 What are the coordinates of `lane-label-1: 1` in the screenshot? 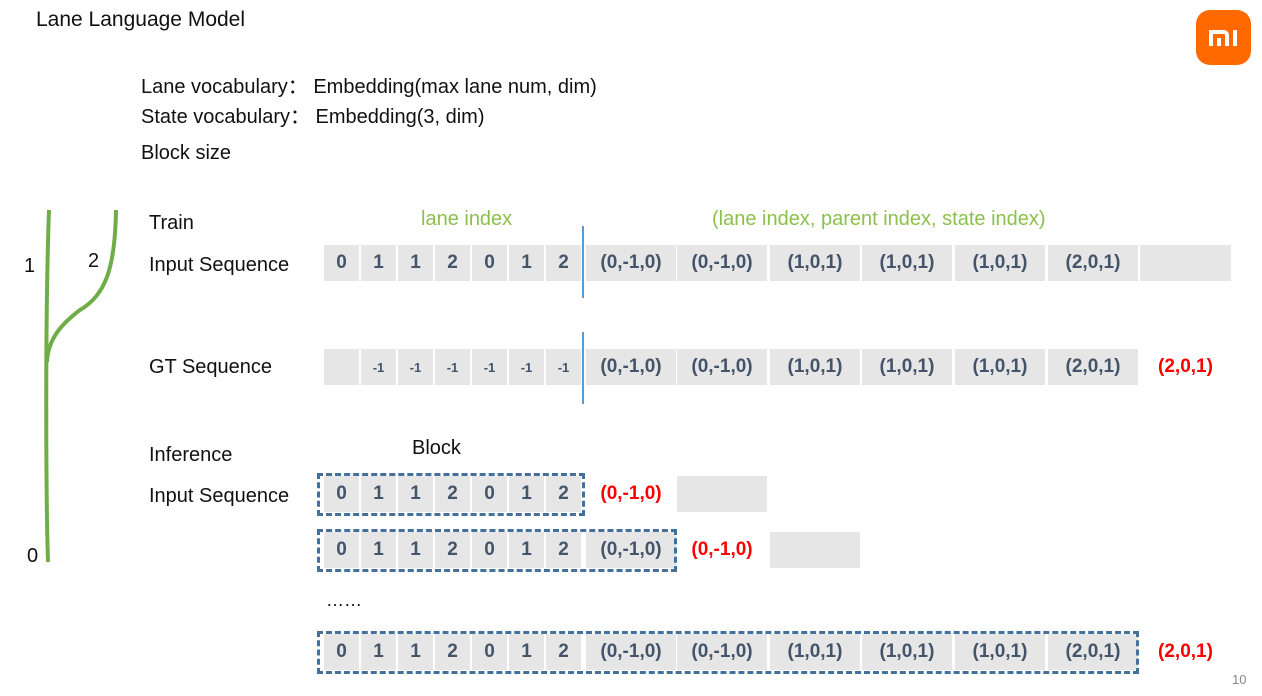 It's located at (30, 266).